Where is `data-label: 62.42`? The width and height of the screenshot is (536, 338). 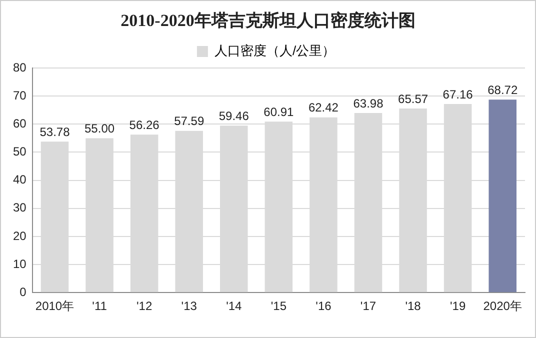 data-label: 62.42 is located at coordinates (323, 107).